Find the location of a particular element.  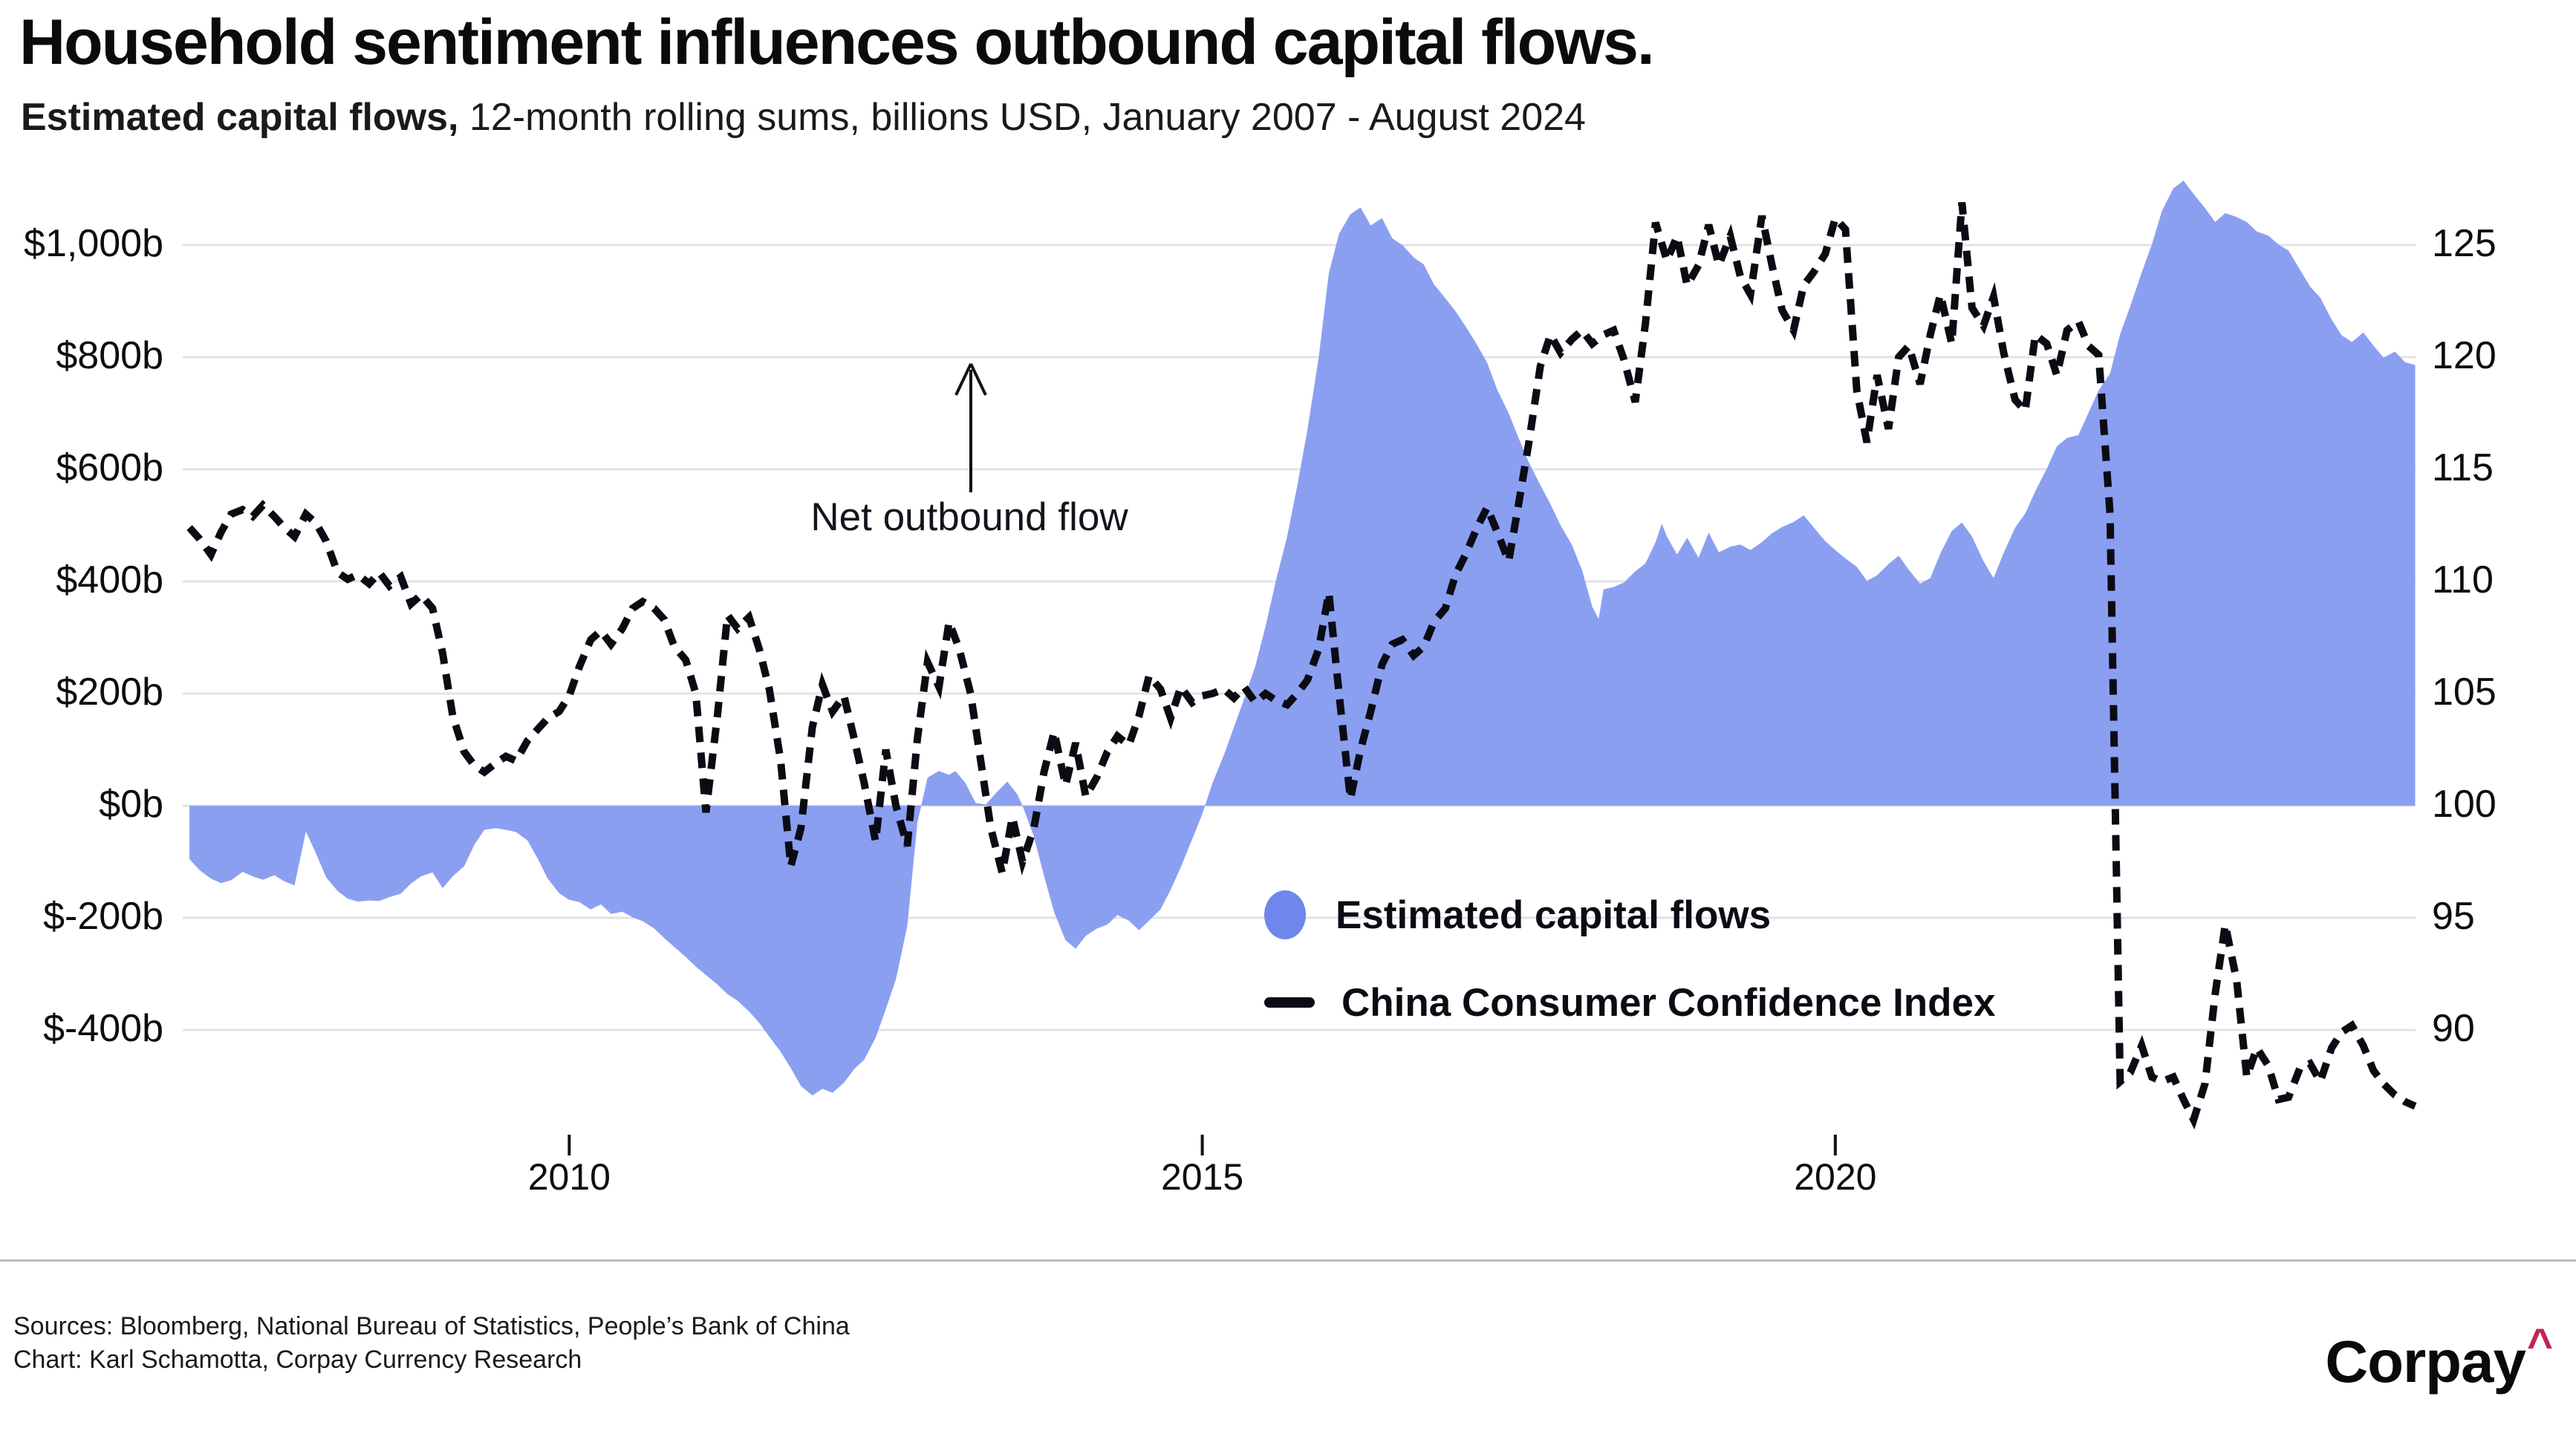

legend-item-cci: China Consumer Confidence Index is located at coordinates (1630, 1003).